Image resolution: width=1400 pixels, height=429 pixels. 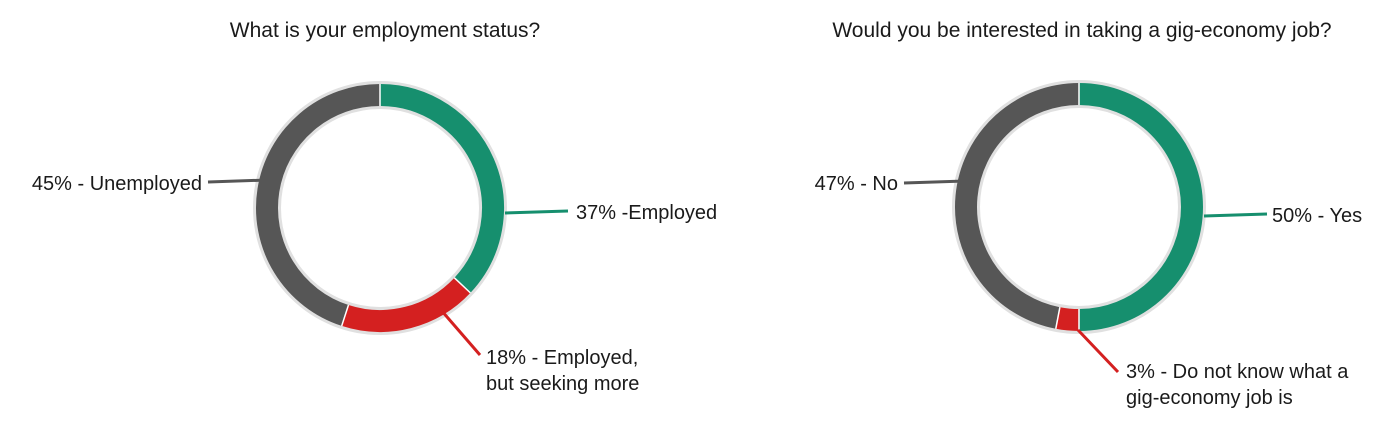 What do you see at coordinates (318, 205) in the screenshot?
I see `donut-slice-unemployed` at bounding box center [318, 205].